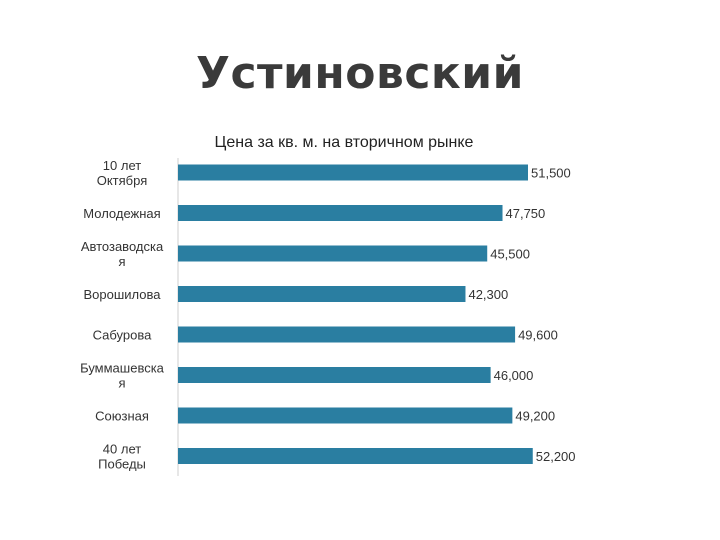 The image size is (720, 540). I want to click on category-label-4: Сабурова, so click(122, 335).